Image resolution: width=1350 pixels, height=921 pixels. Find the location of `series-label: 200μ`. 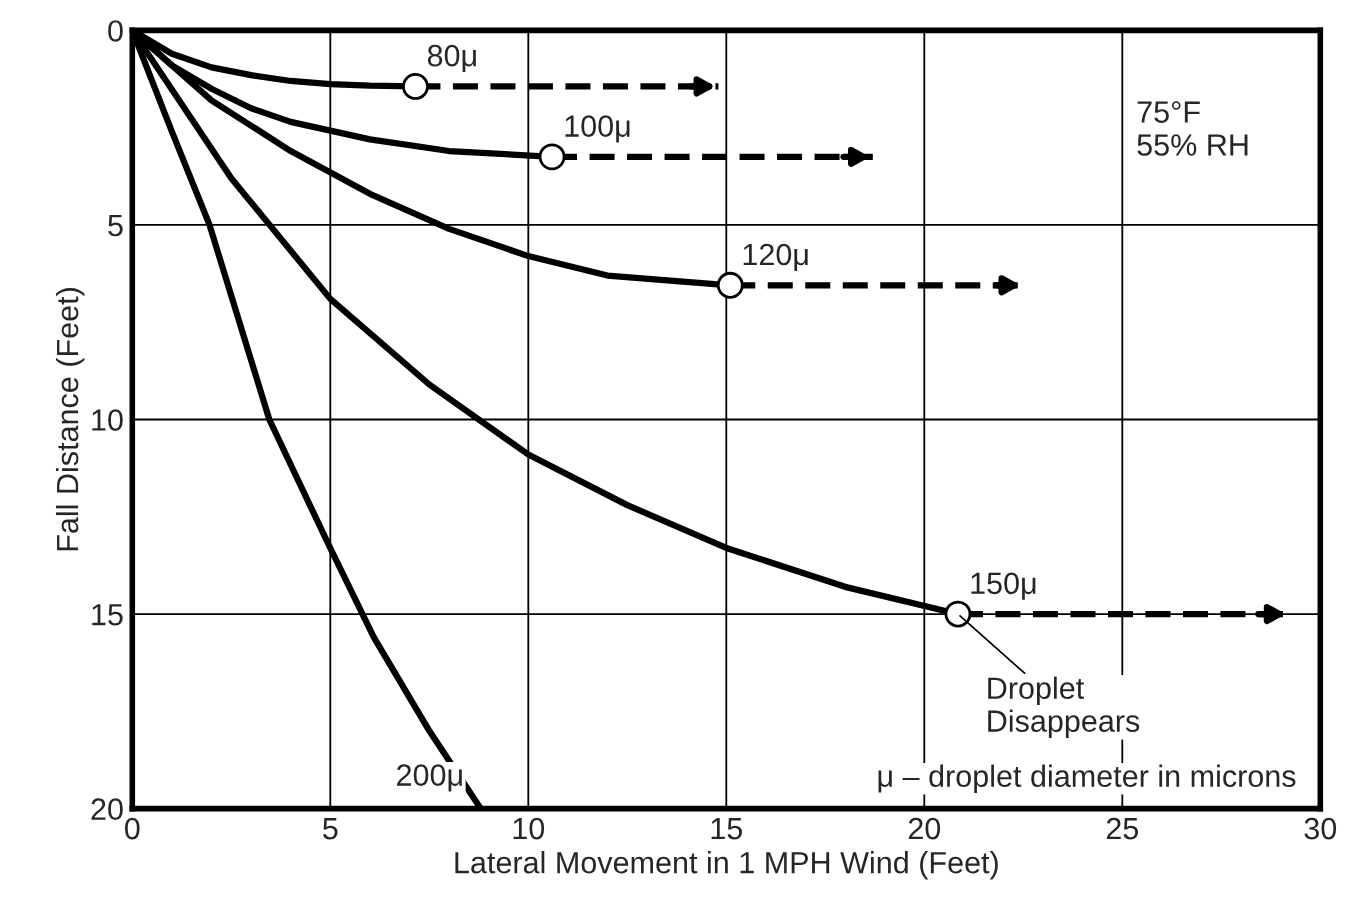

series-label: 200μ is located at coordinates (429, 778).